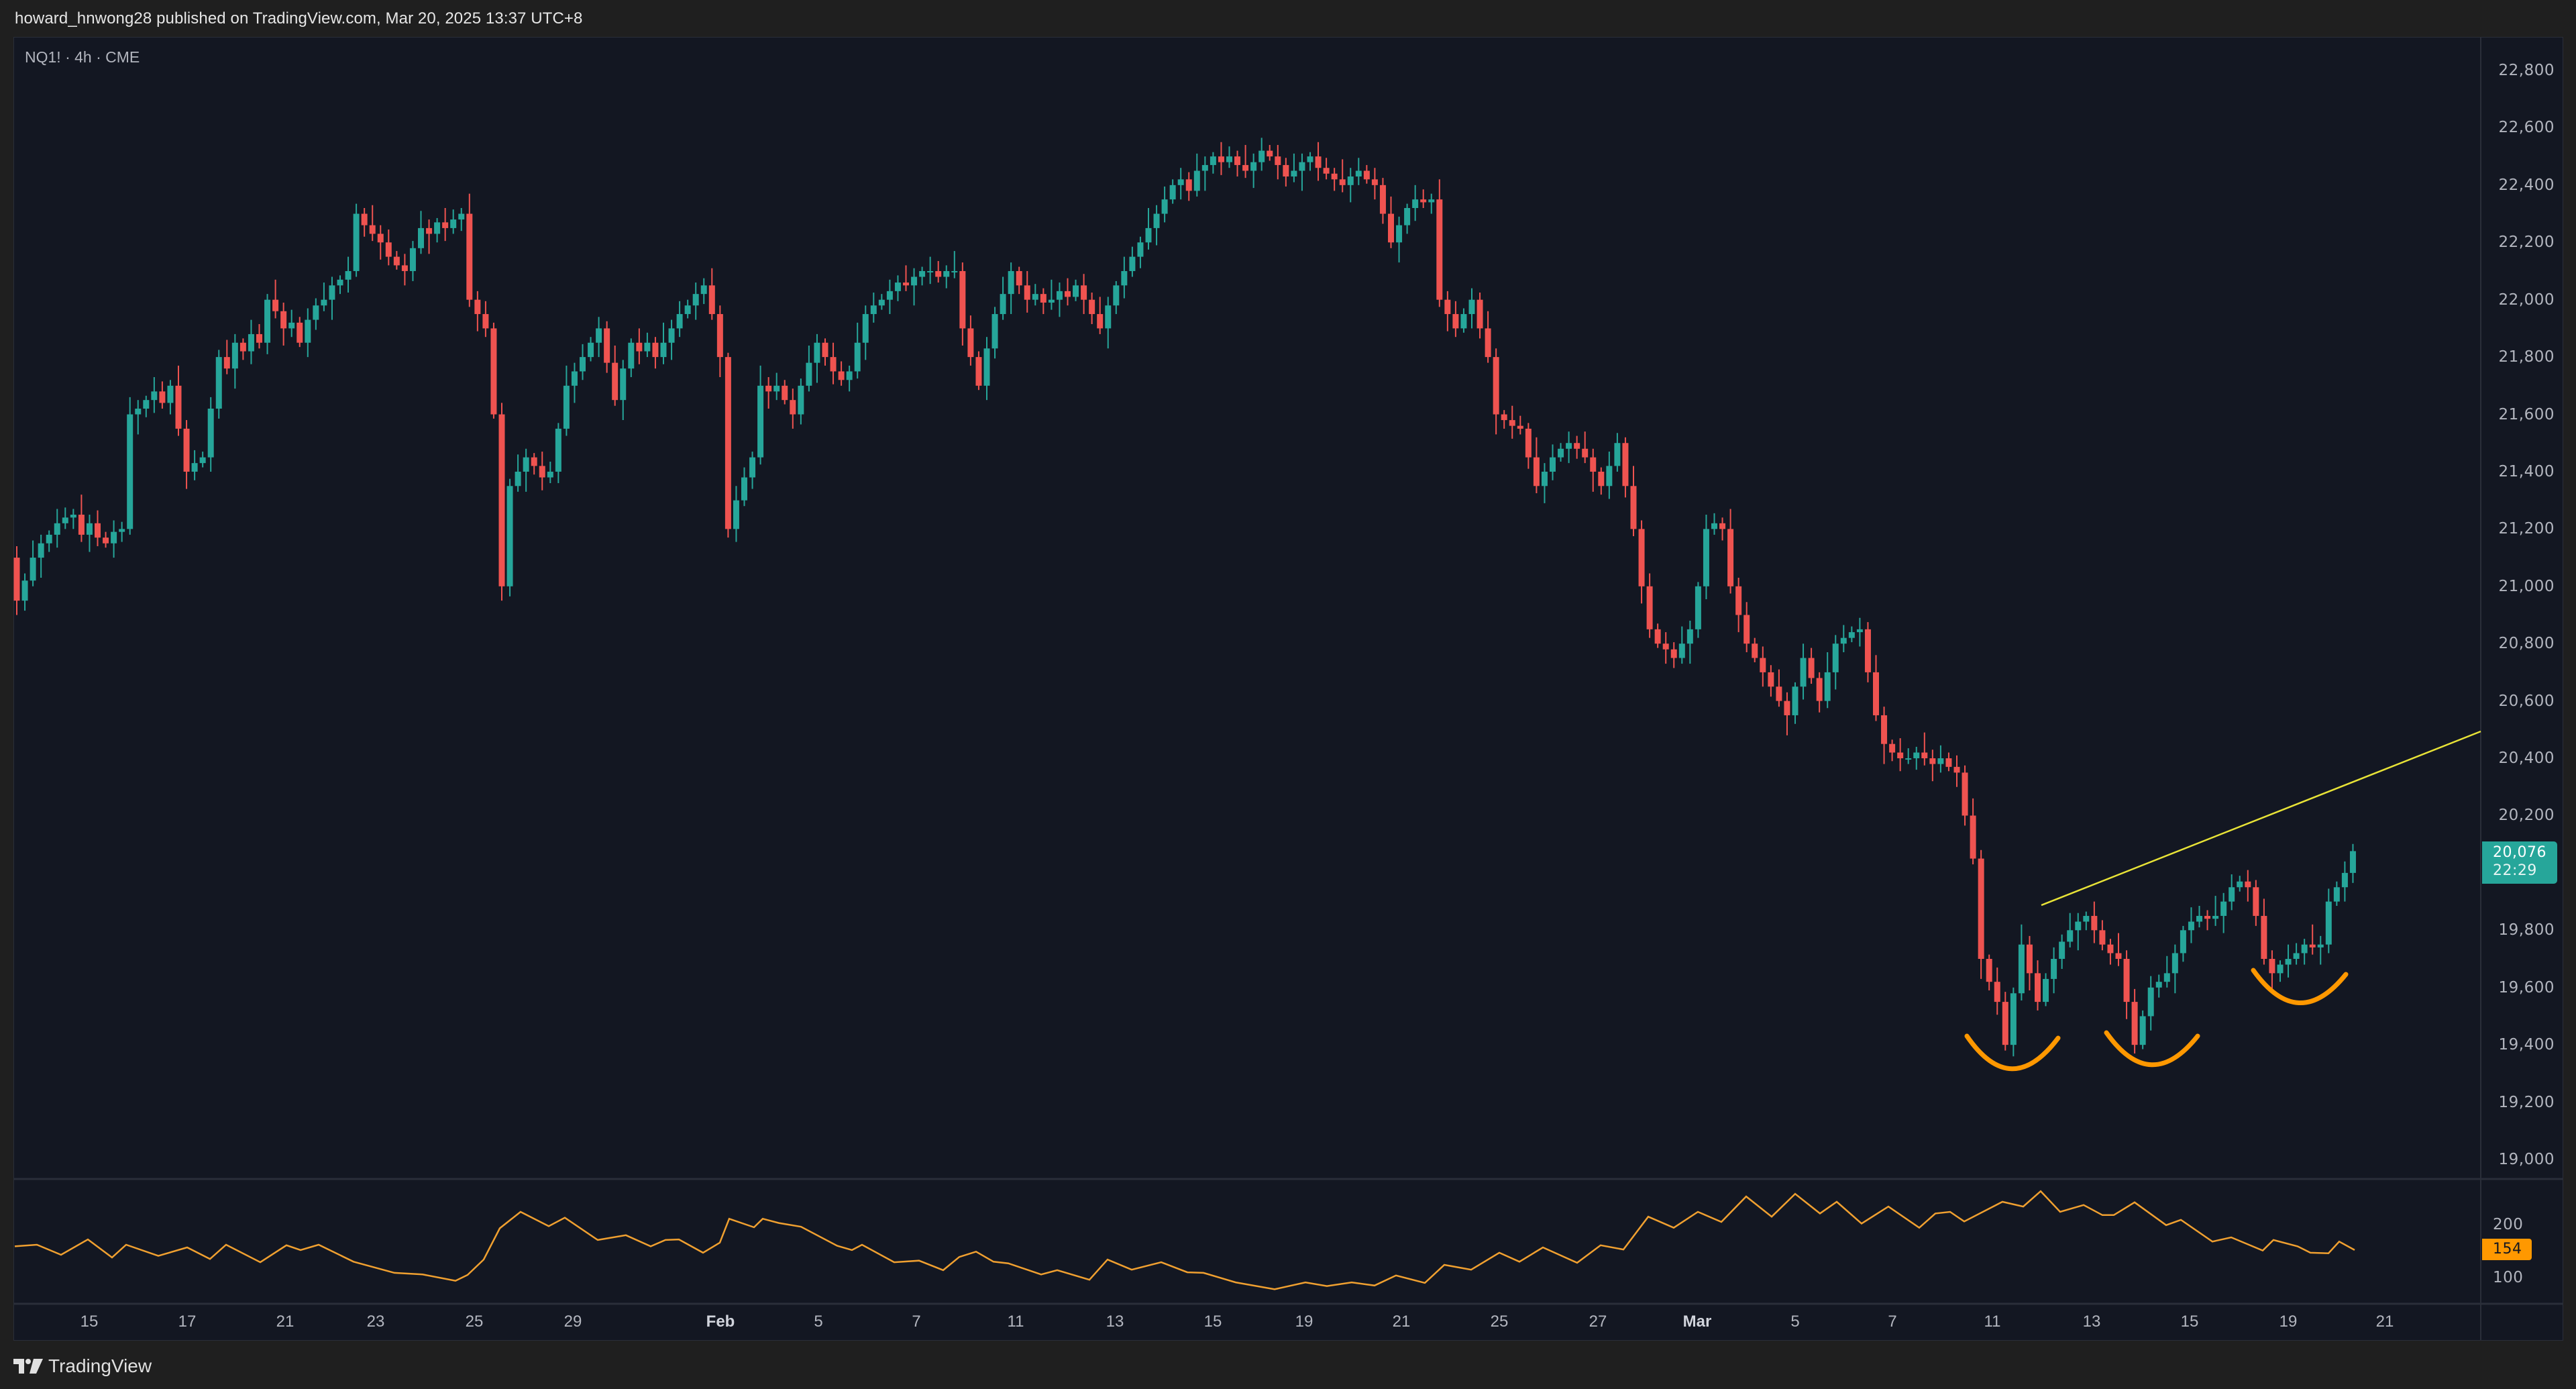 This screenshot has width=2576, height=1389. I want to click on time-tick-label: 5, so click(818, 1322).